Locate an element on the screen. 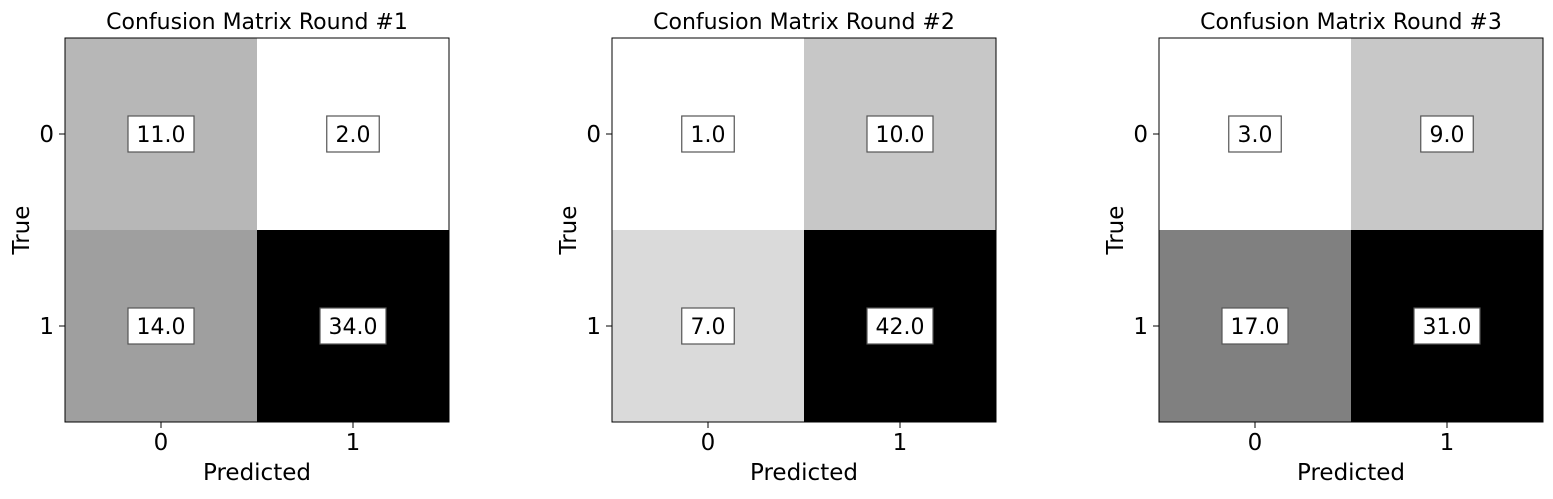 The image size is (1553, 499). cell-value-label: 34.0 is located at coordinates (353, 327).